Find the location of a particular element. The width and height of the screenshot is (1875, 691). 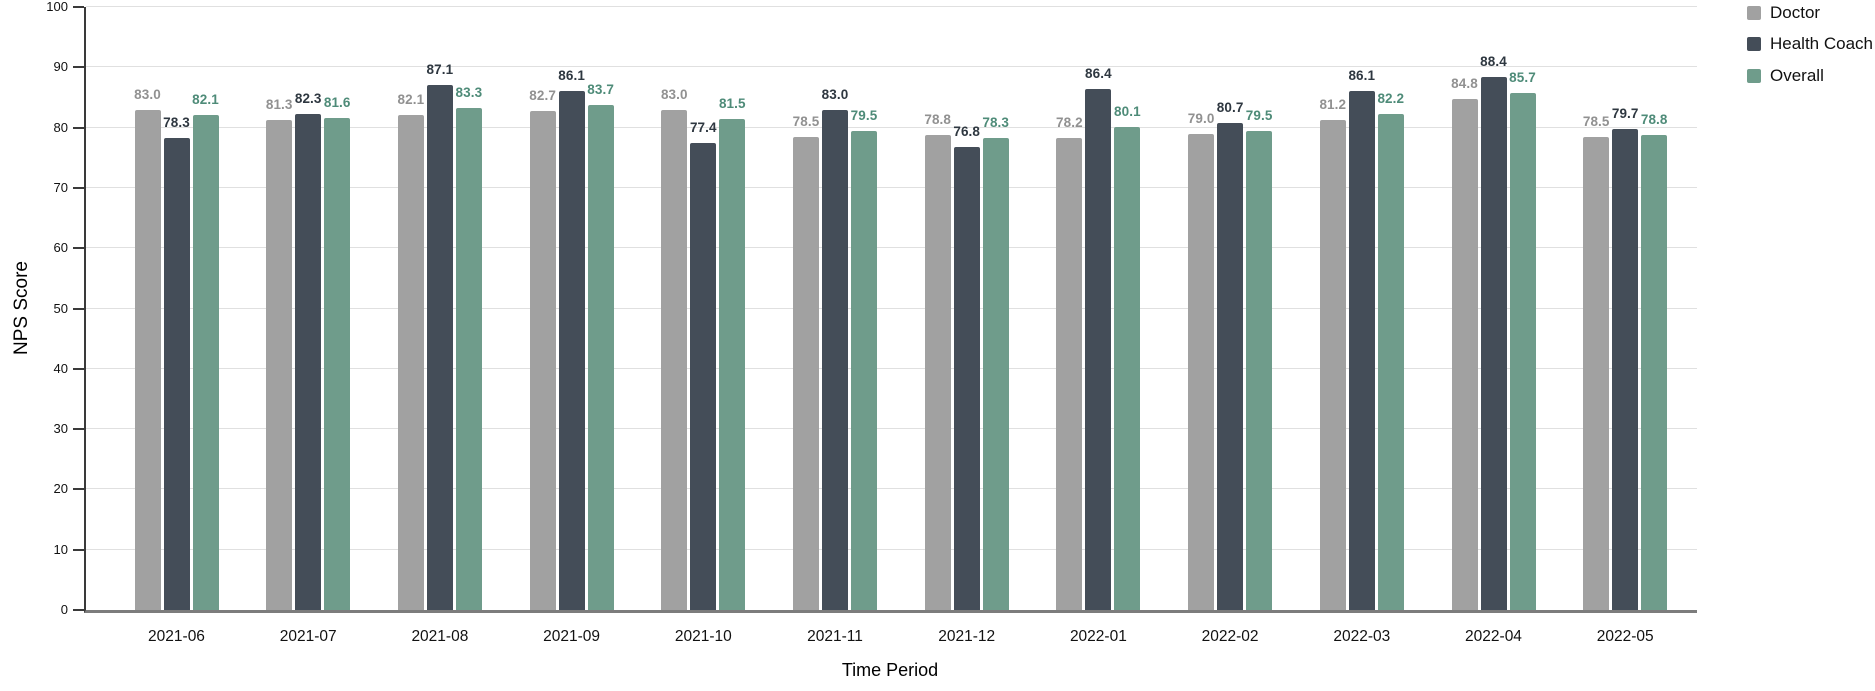

value-label: 85.7 is located at coordinates (1522, 78).